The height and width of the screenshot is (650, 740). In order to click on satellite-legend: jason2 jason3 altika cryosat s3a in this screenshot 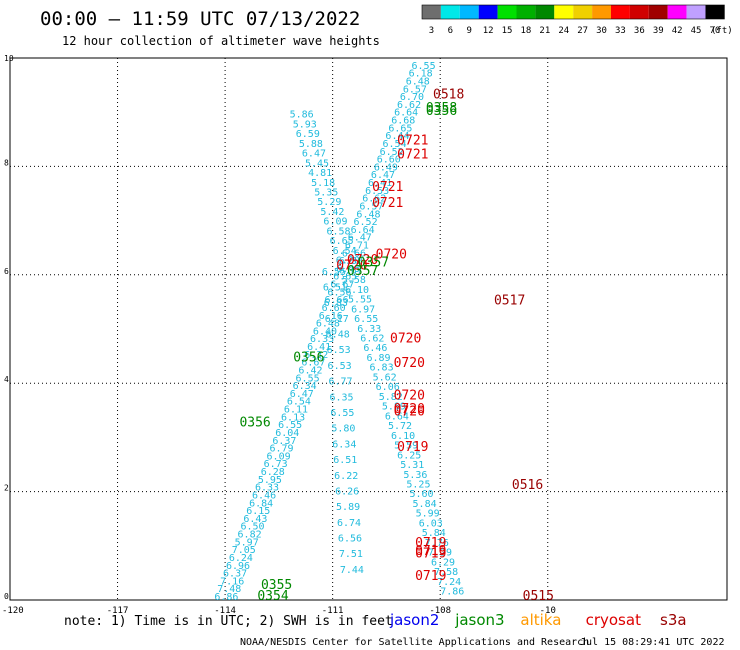, I will do `click(538, 620)`.